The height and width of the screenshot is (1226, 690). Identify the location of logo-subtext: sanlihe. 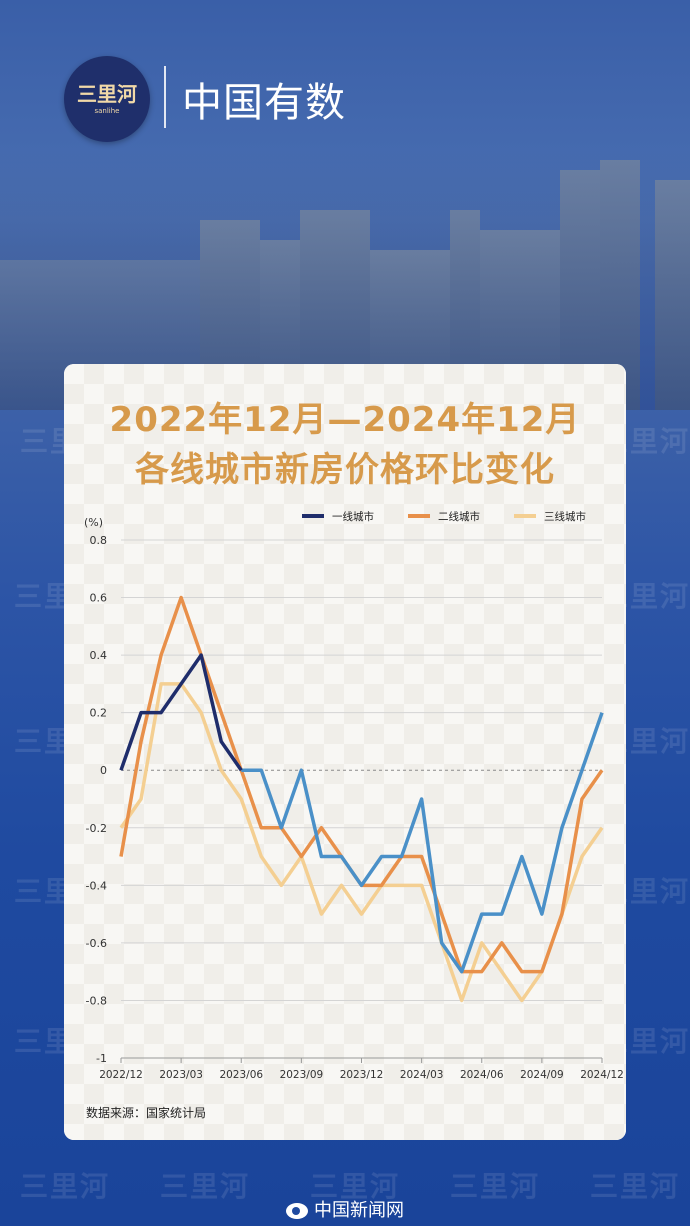
(107, 111).